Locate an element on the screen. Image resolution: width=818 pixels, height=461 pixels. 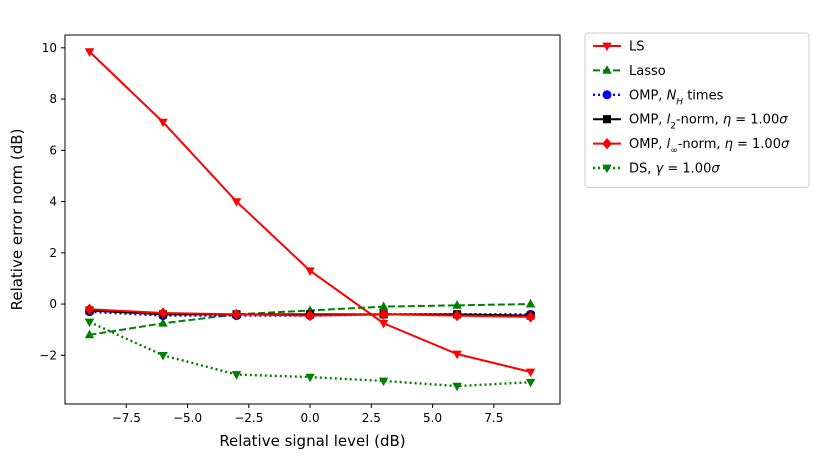
x-axis-label: Relative signal level (dB) is located at coordinates (312, 441).